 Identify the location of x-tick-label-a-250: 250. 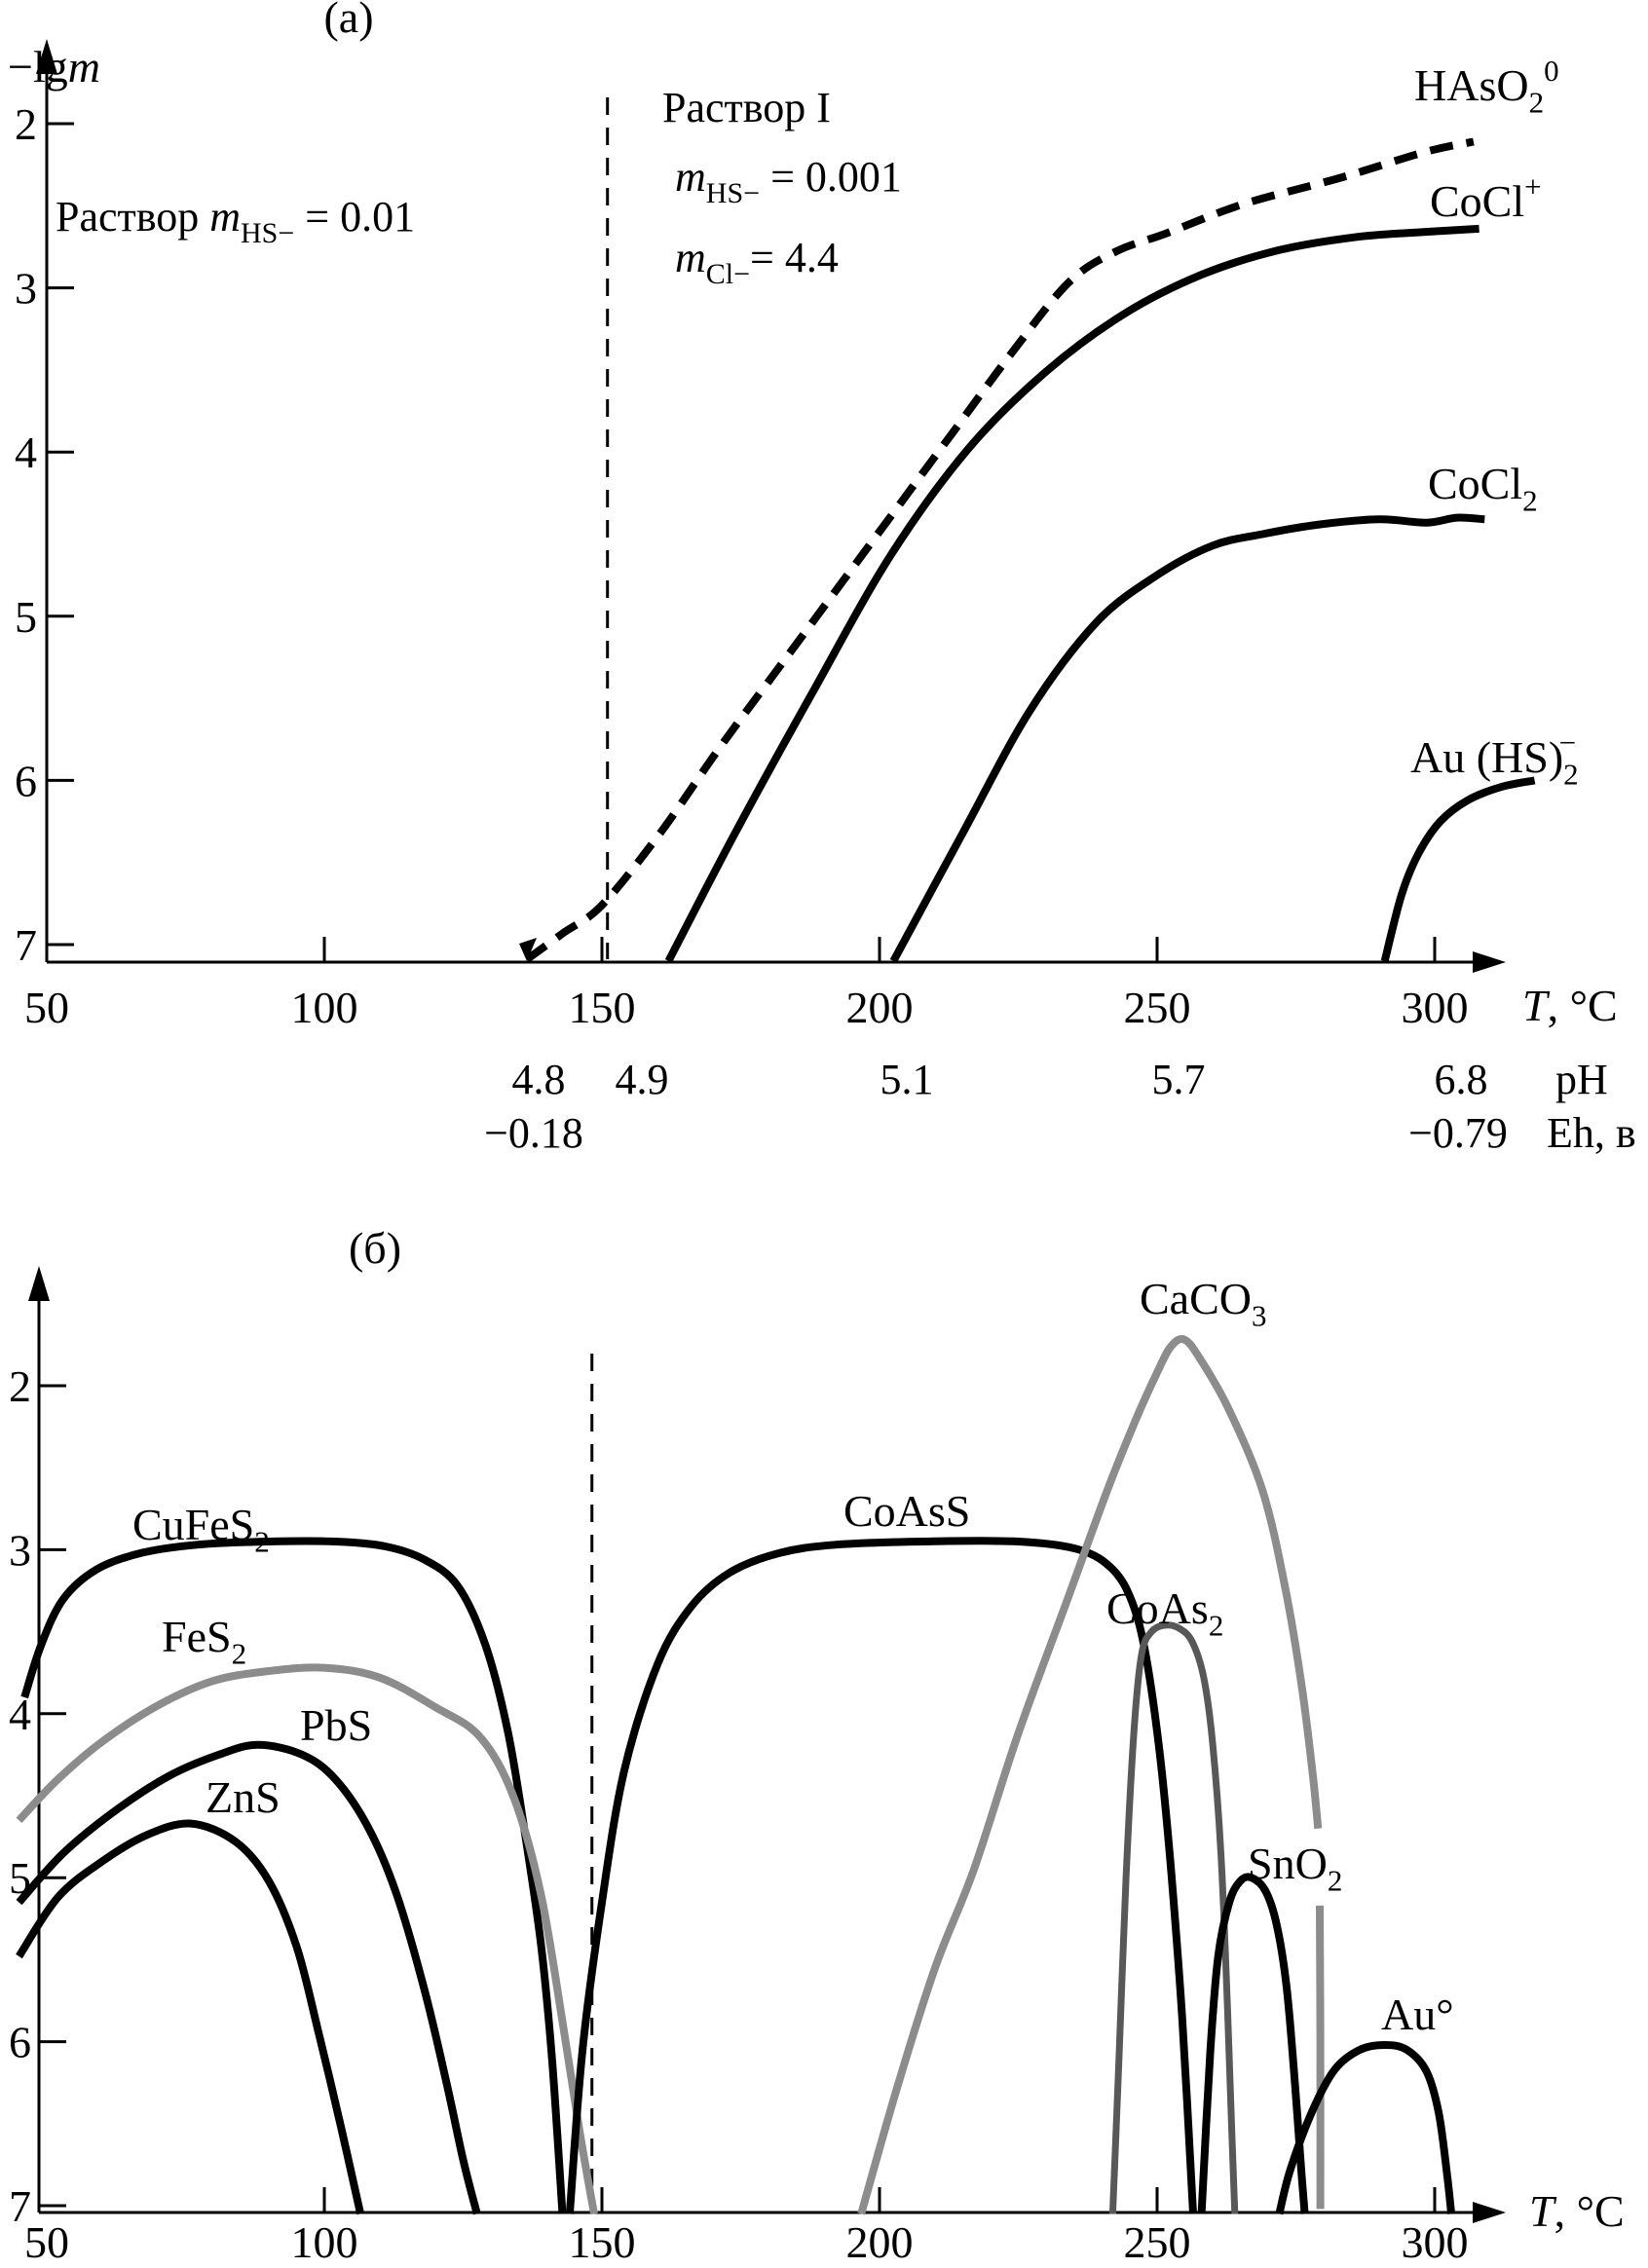
(1157, 1007).